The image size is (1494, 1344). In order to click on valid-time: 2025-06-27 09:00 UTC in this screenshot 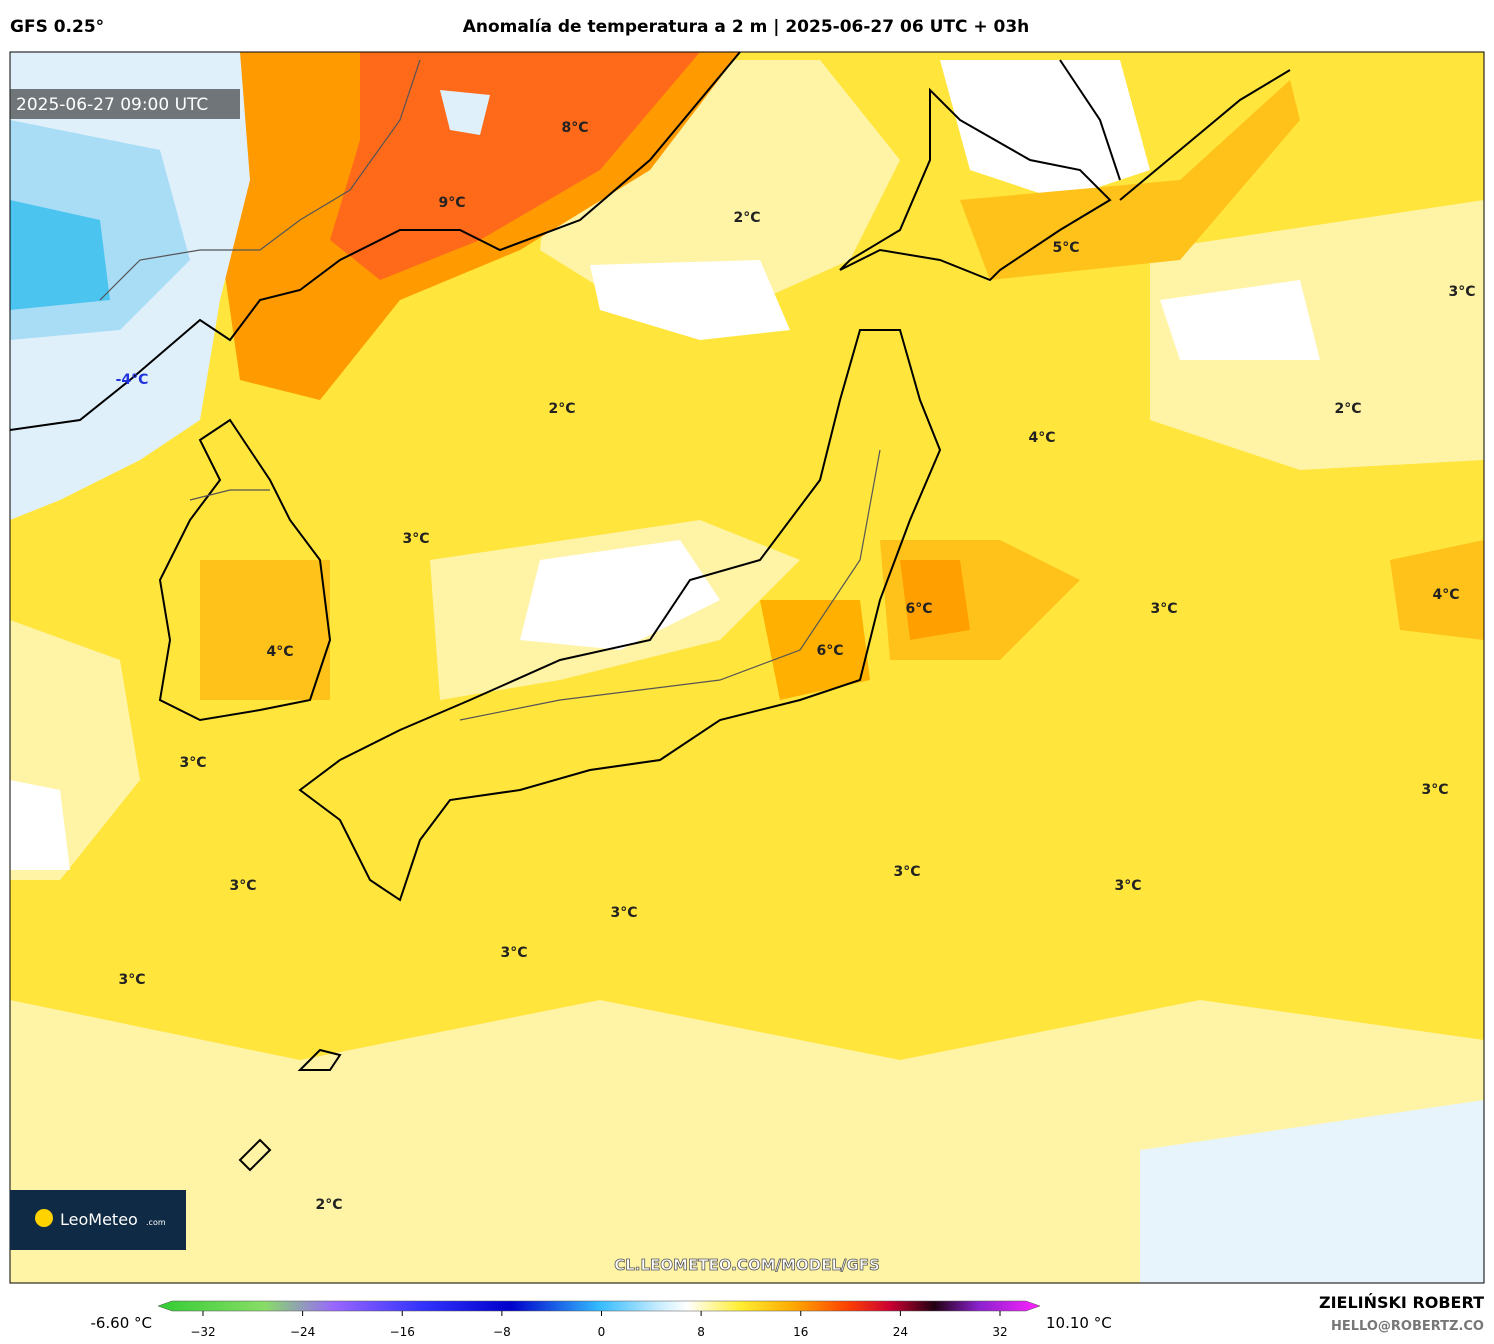, I will do `click(112, 105)`.